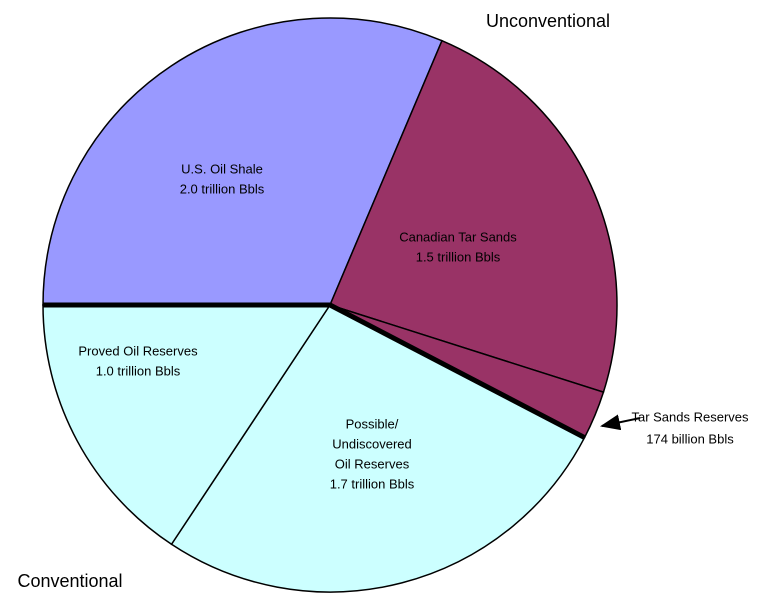  What do you see at coordinates (458, 256) in the screenshot?
I see `value-label: 1.5 trillion Bbls` at bounding box center [458, 256].